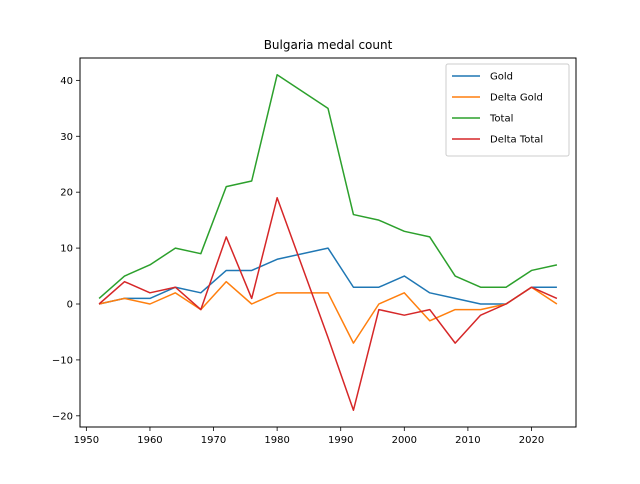 This screenshot has width=640, height=484. I want to click on x-tick-label: 2000, so click(404, 440).